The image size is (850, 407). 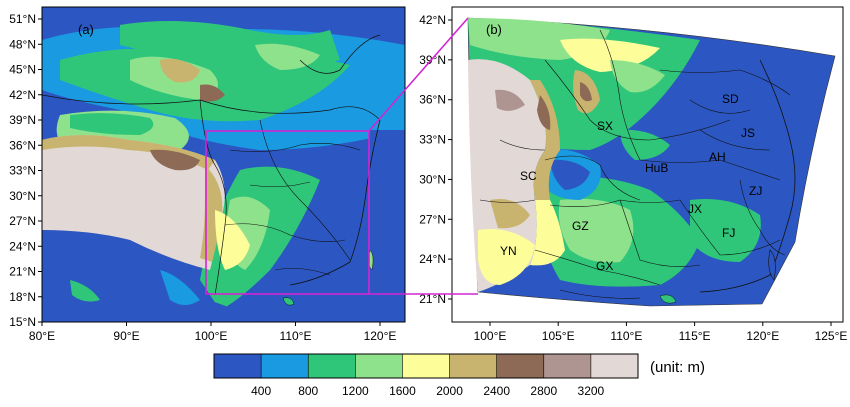 I want to click on lat-tick-label: 18°N, so click(x=22, y=297).